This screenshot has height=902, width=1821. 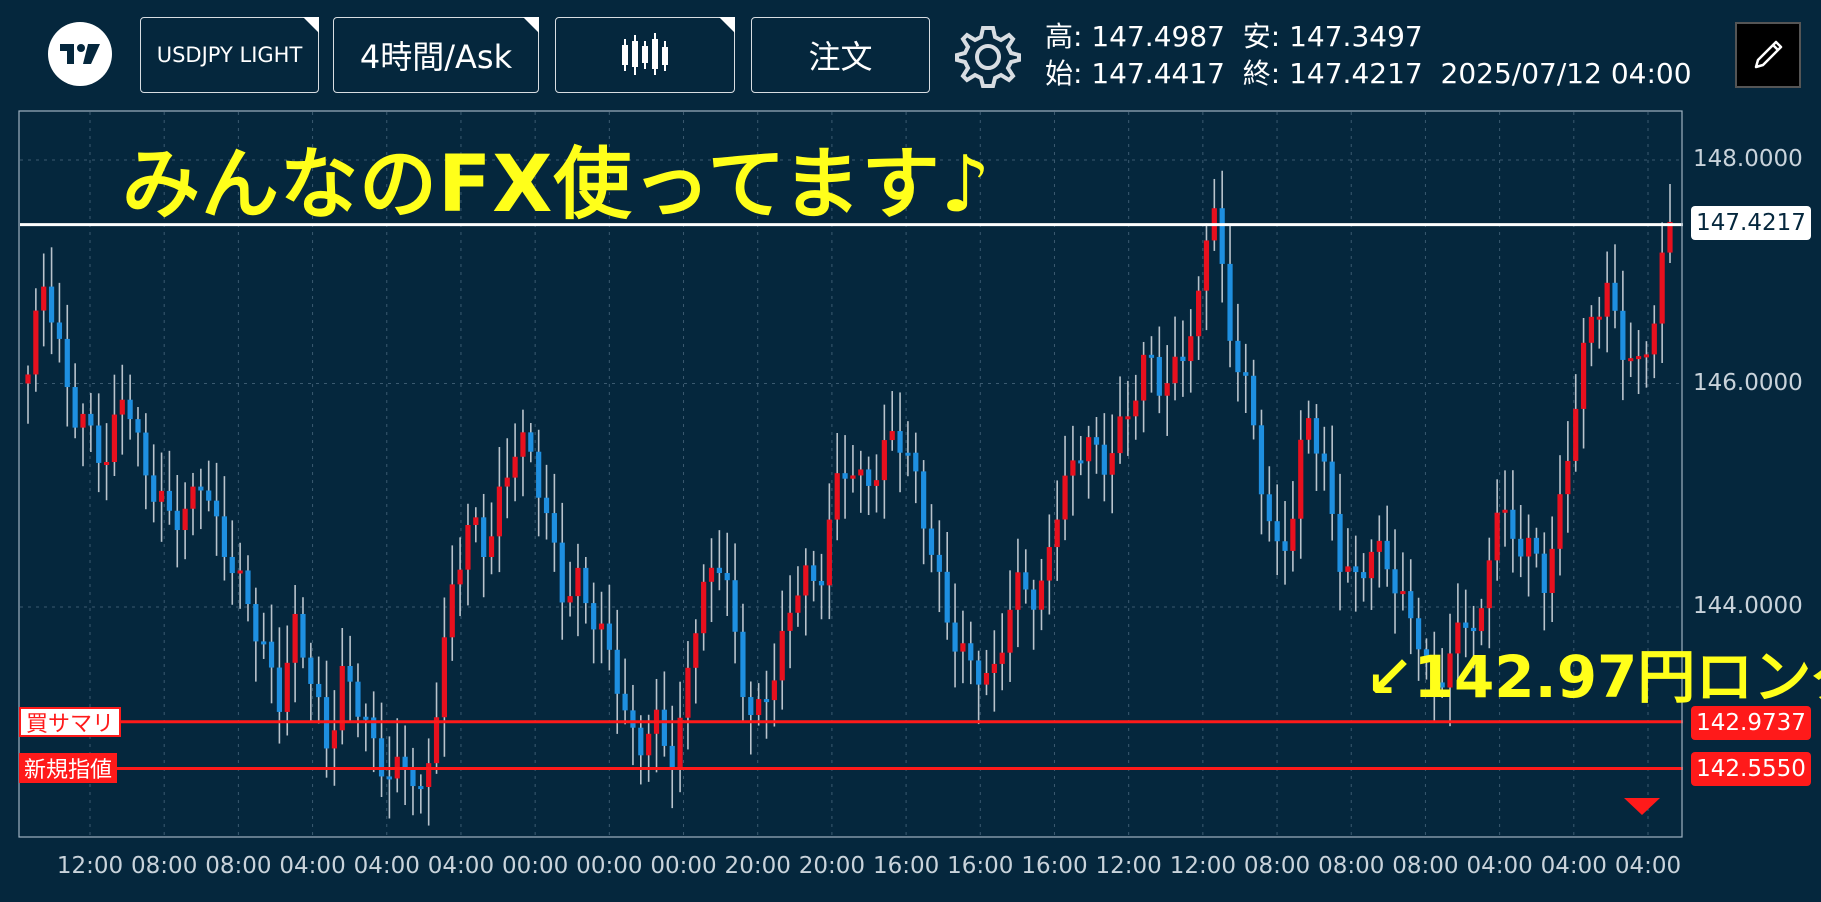 I want to click on chart-type-button, so click(x=645, y=55).